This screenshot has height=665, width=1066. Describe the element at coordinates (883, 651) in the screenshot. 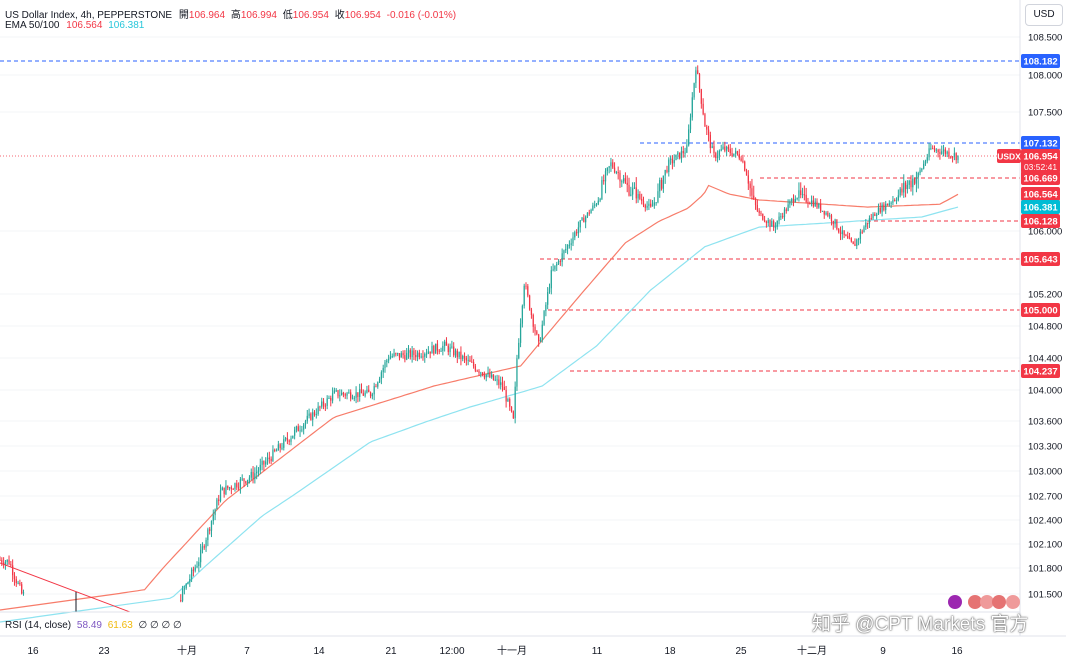

I see `time-tick-label: 9` at that location.